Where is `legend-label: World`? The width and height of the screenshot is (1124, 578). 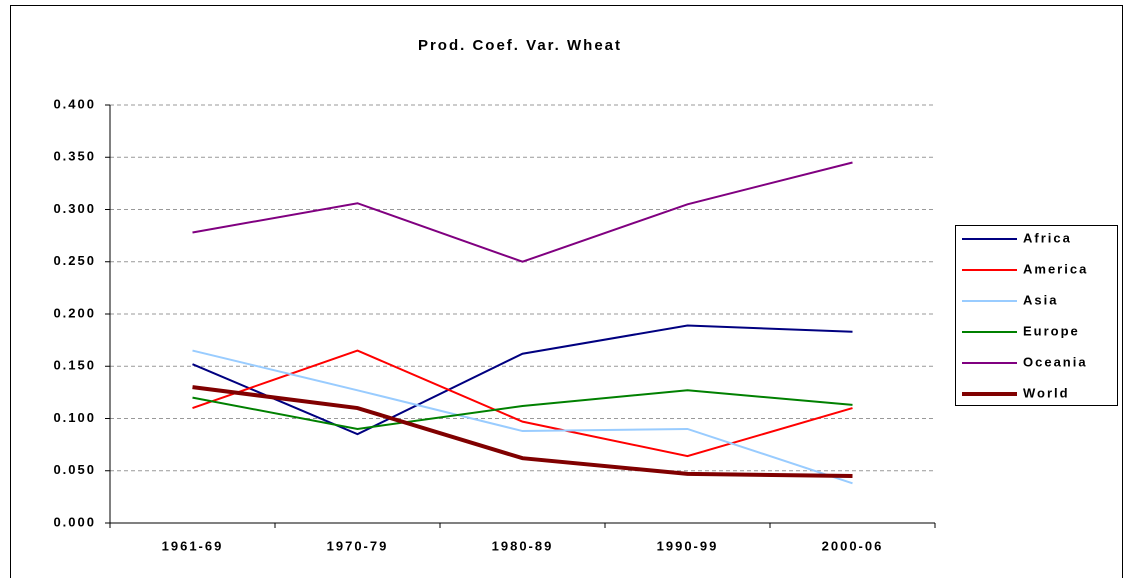
legend-label: World is located at coordinates (1046, 392).